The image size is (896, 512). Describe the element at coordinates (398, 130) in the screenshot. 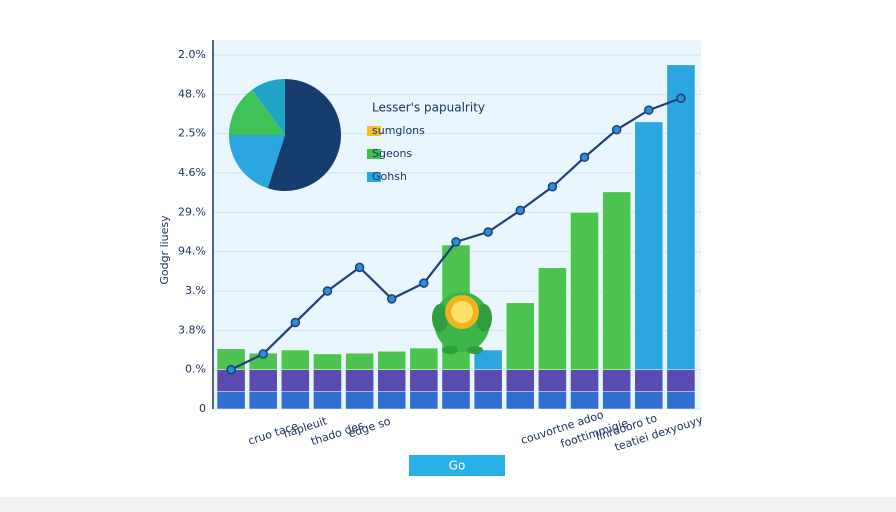

I see `legend-label: sumglons` at that location.